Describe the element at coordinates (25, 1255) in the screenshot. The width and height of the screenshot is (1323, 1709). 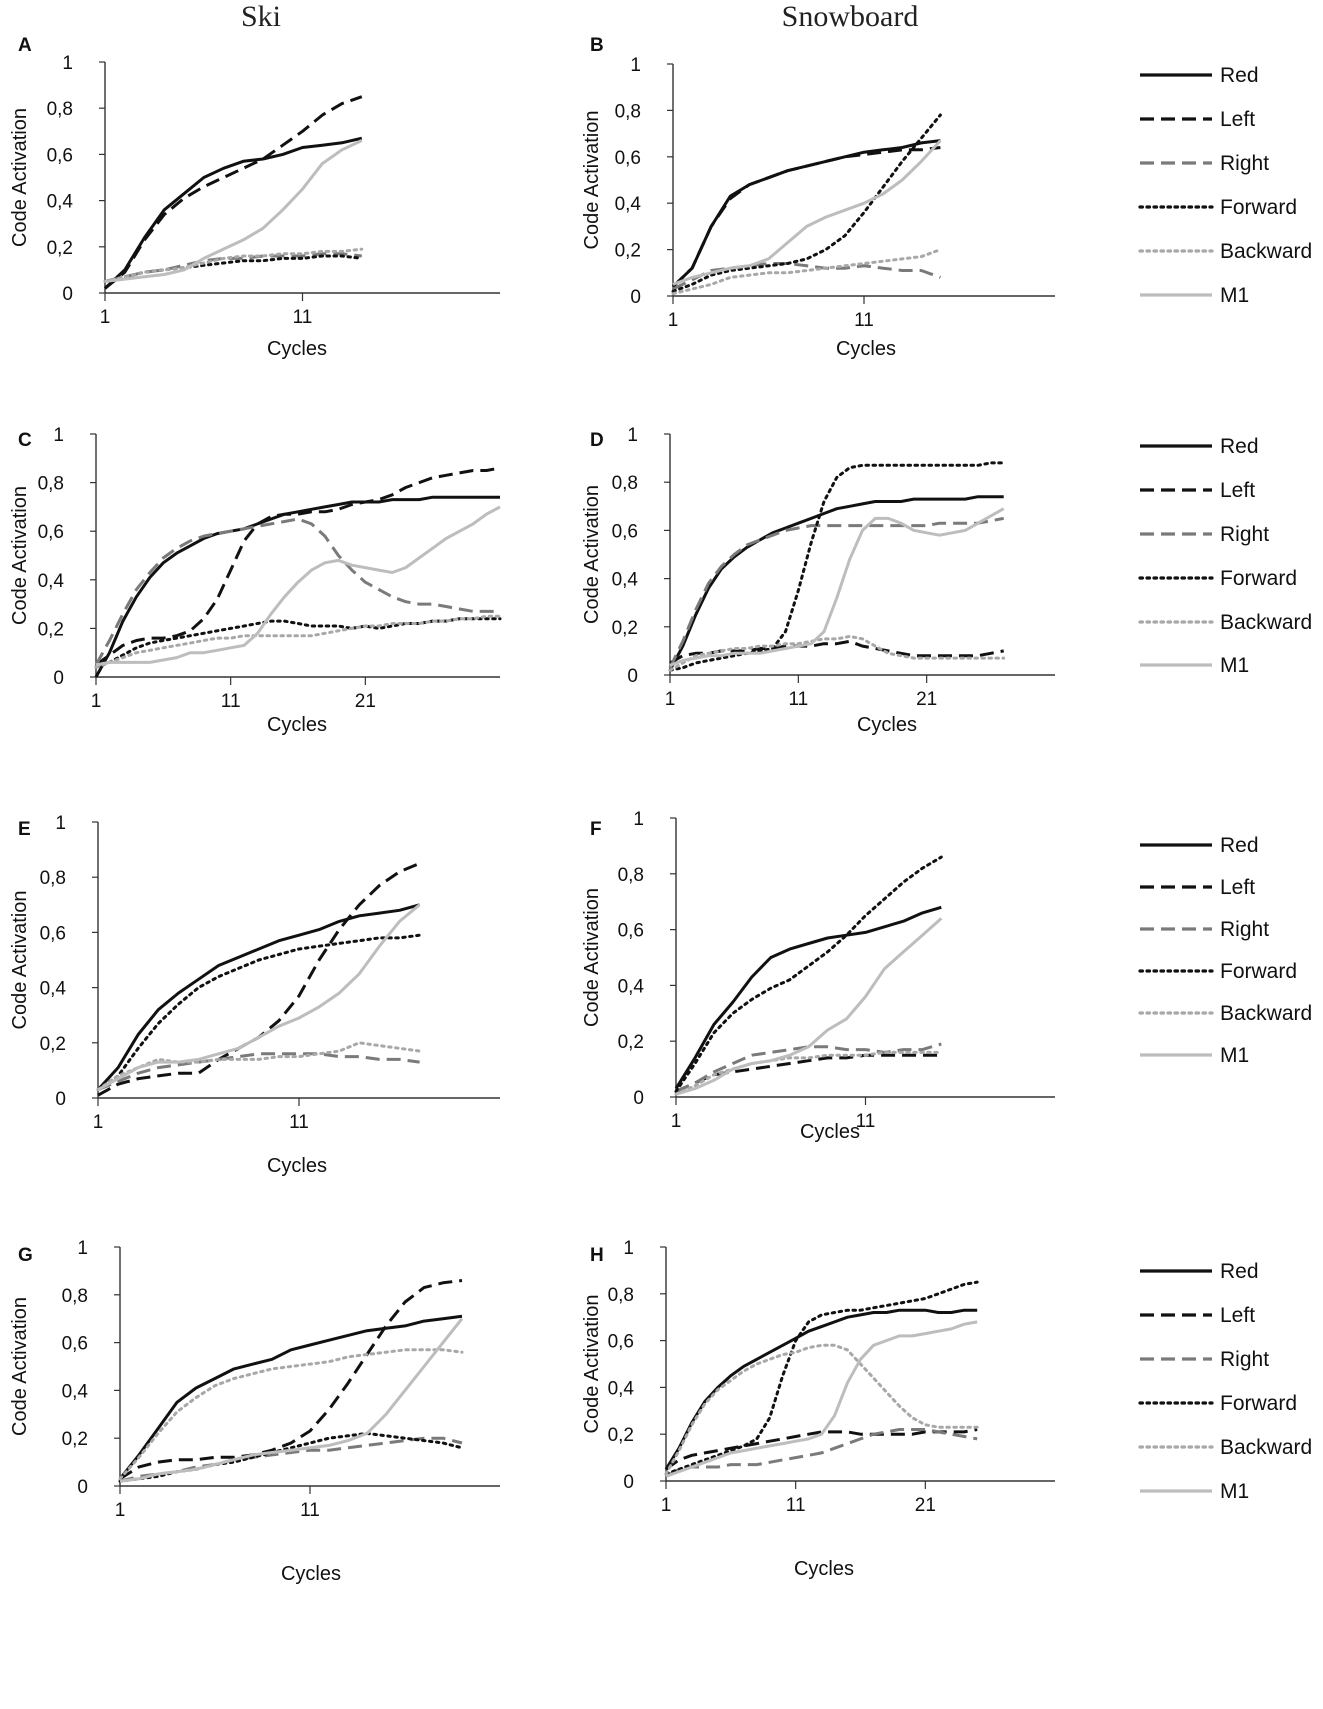
I see `panel-label: G` at that location.